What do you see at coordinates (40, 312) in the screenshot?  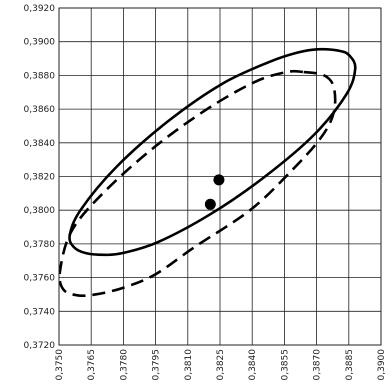 I see `y-tick-label: 0,3740` at bounding box center [40, 312].